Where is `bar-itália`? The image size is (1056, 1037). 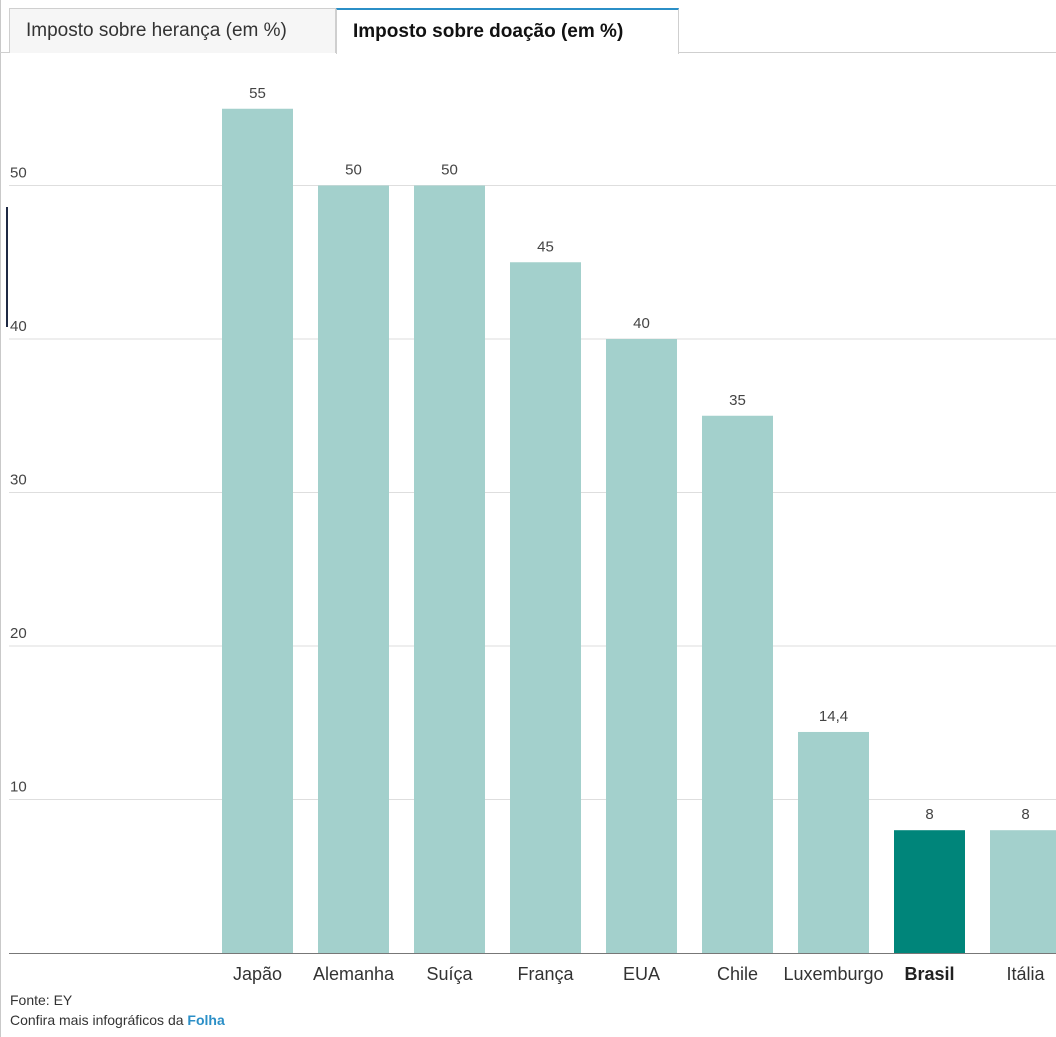 bar-itália is located at coordinates (1023, 891).